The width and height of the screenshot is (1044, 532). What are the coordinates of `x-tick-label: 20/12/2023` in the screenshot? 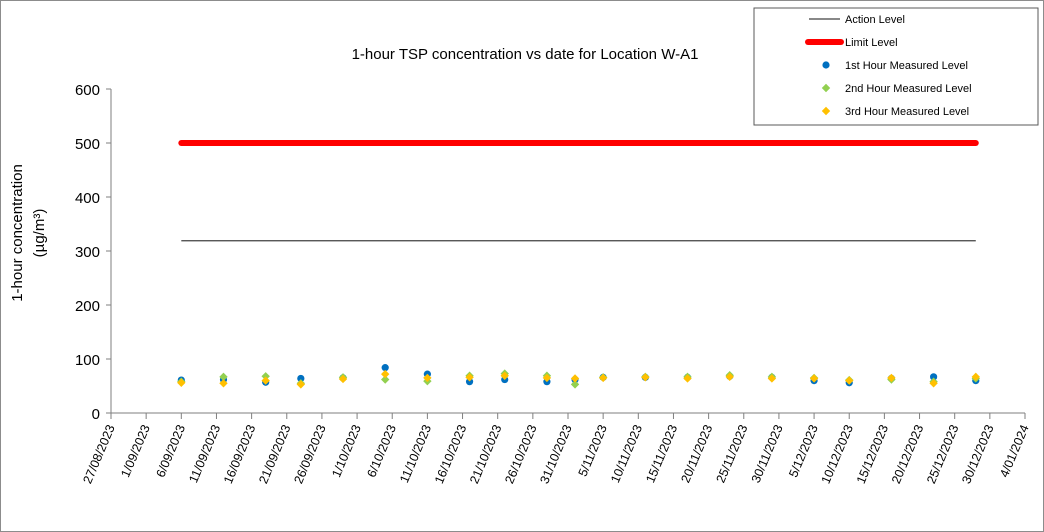 It's located at (907, 454).